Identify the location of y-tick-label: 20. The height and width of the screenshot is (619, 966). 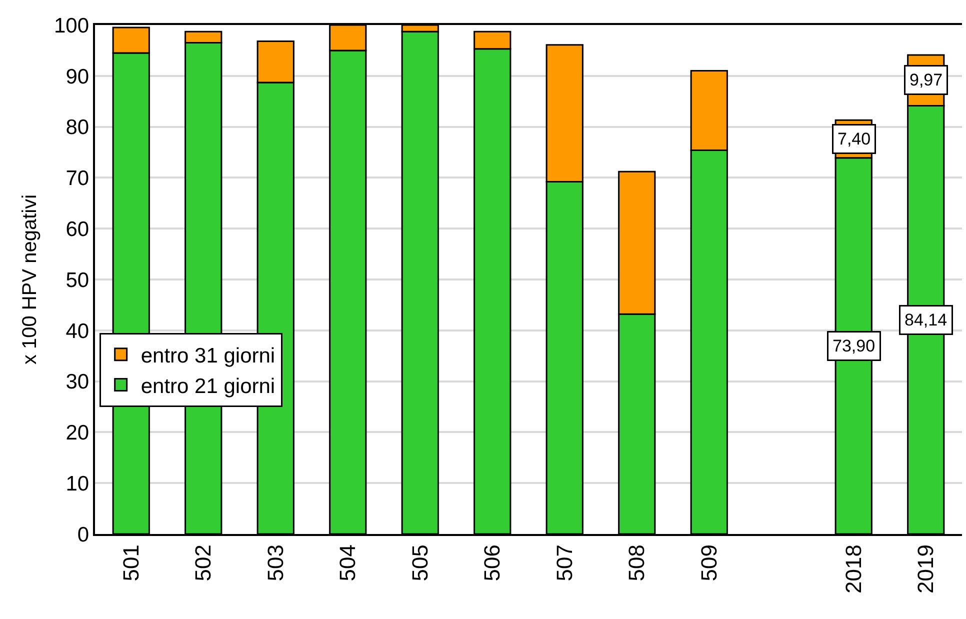
(78, 433).